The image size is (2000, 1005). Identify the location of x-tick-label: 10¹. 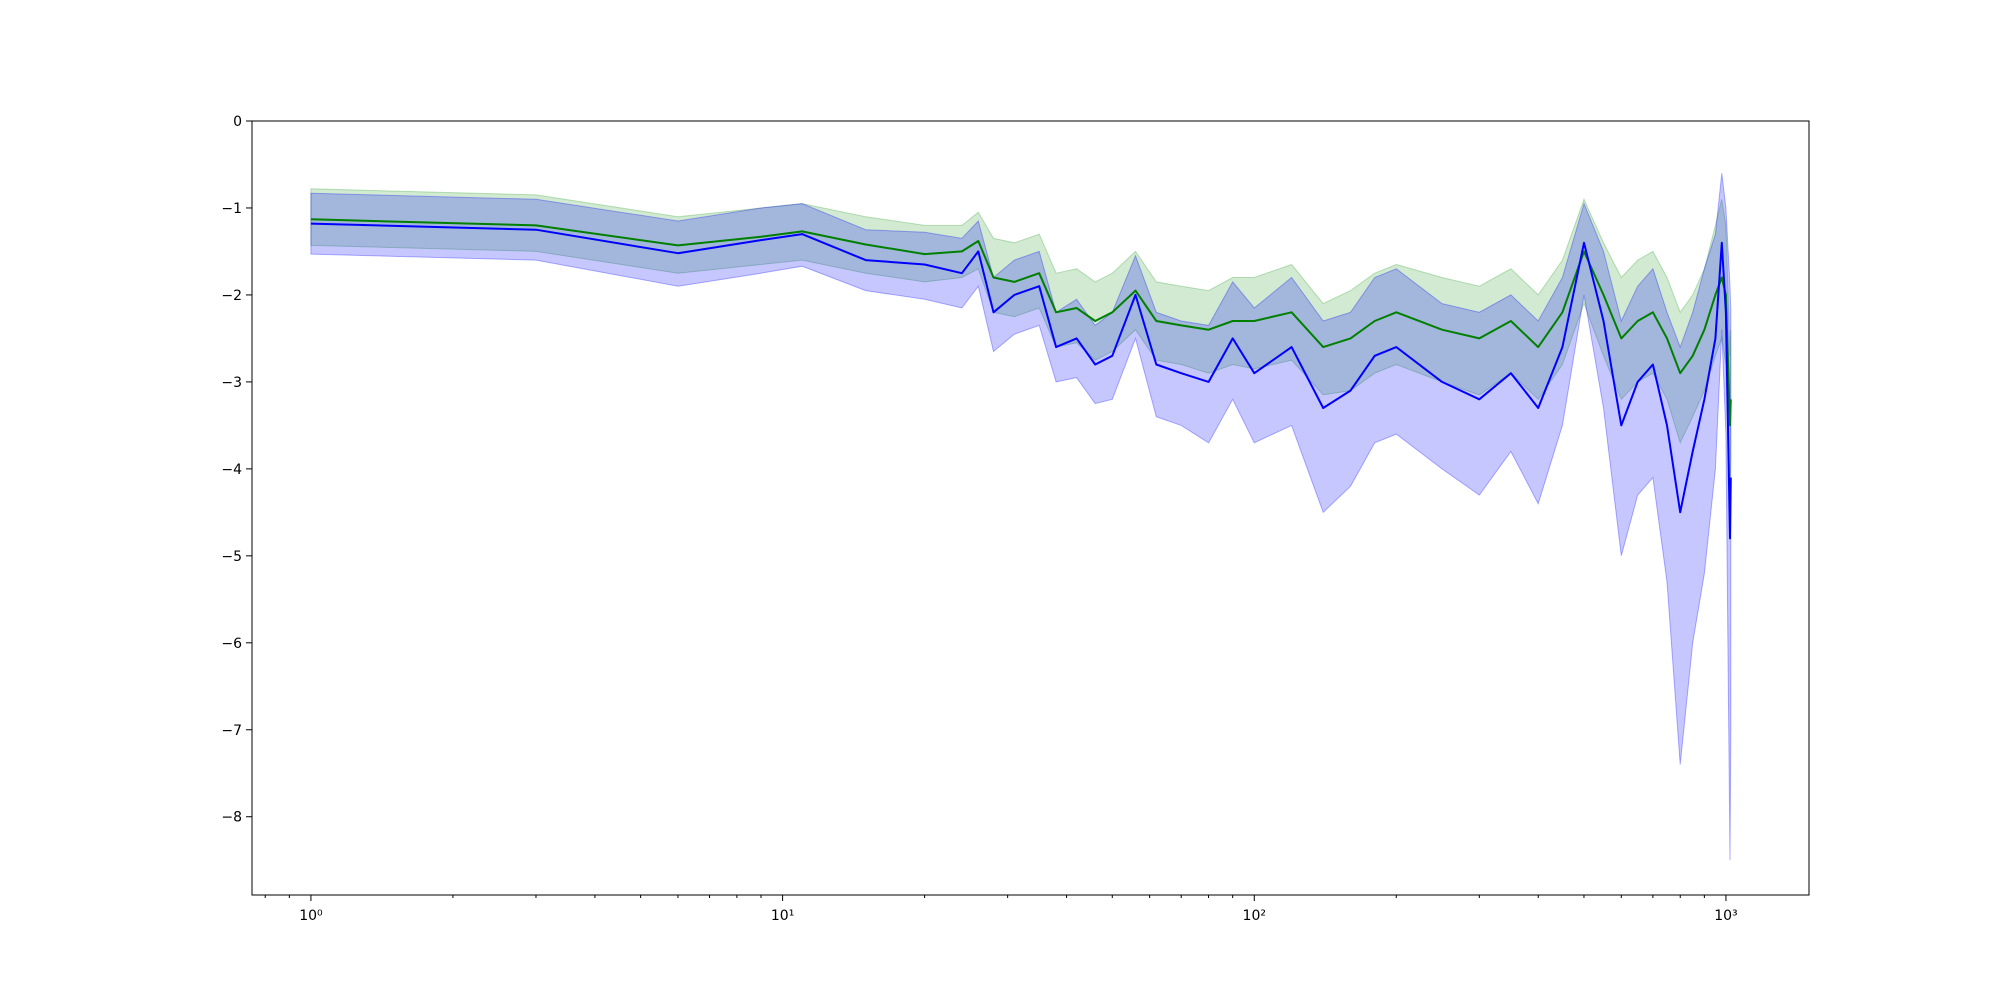
(782, 916).